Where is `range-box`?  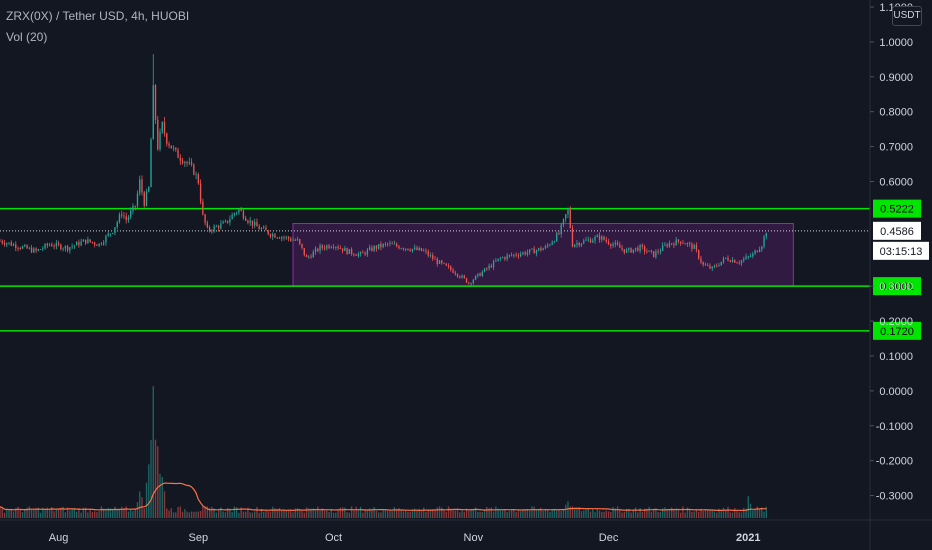
range-box is located at coordinates (543, 255).